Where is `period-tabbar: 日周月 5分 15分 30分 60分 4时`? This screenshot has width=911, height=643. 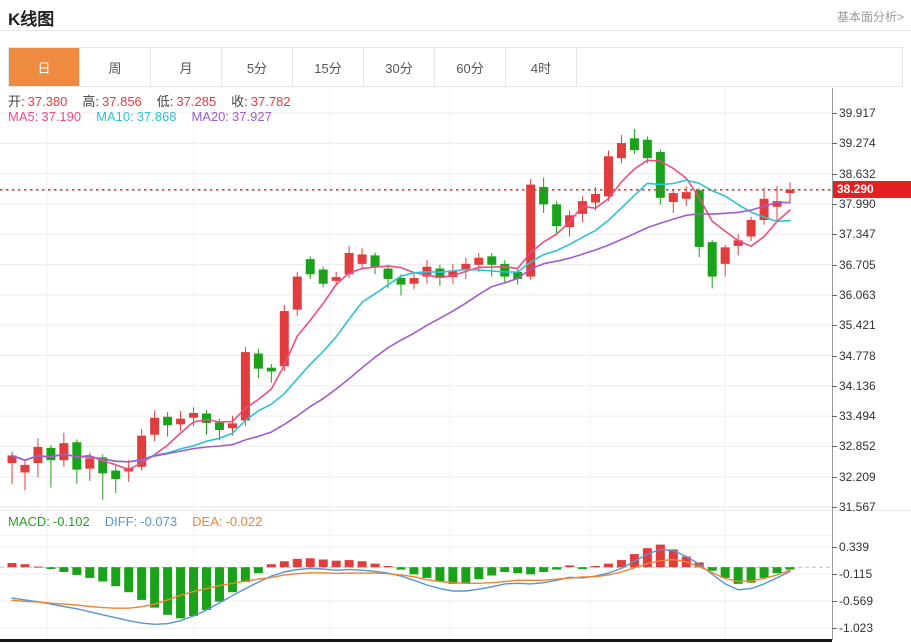
period-tabbar: 日周月 5分 15分 30分 60分 4时 is located at coordinates (455, 67).